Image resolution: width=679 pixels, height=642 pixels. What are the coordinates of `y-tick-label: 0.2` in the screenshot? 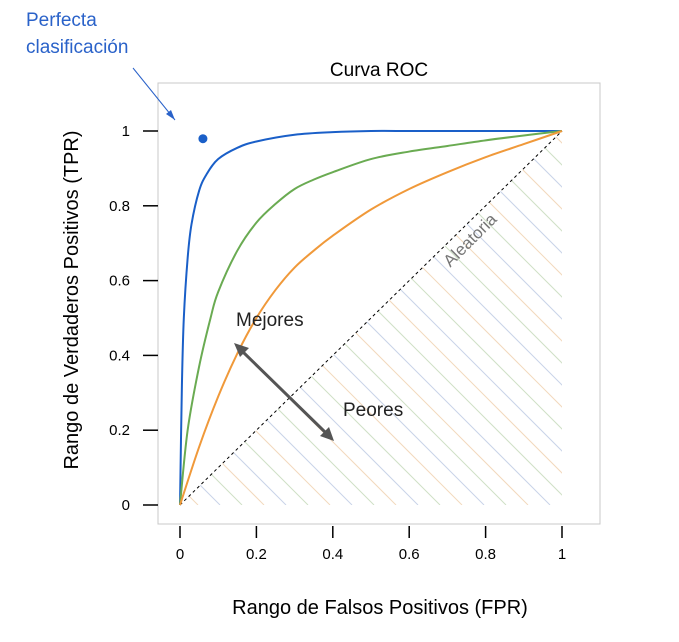 It's located at (119, 430).